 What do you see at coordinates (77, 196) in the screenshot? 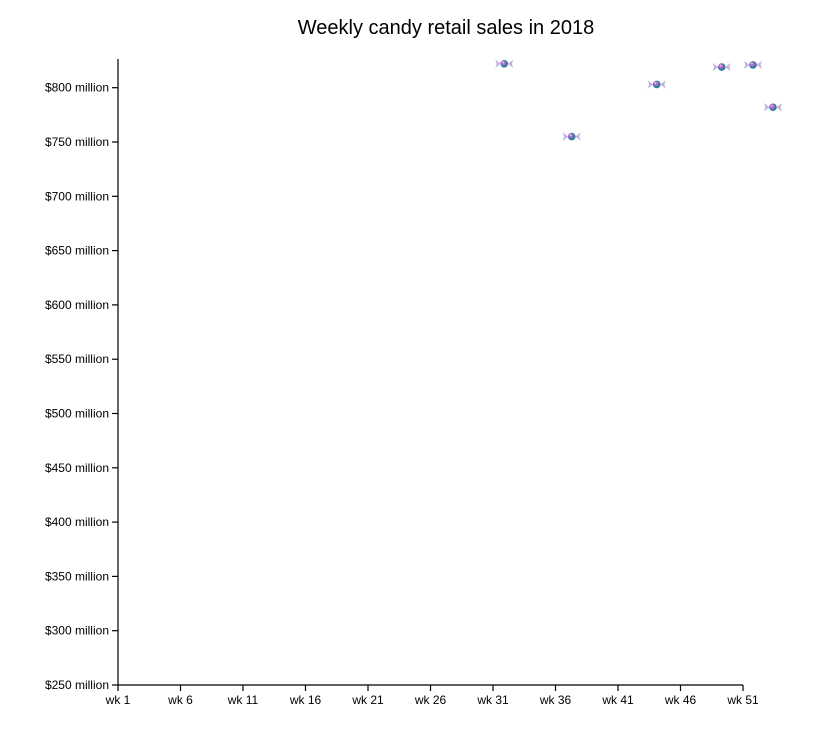
I see `y-tick-label: $700 million` at bounding box center [77, 196].